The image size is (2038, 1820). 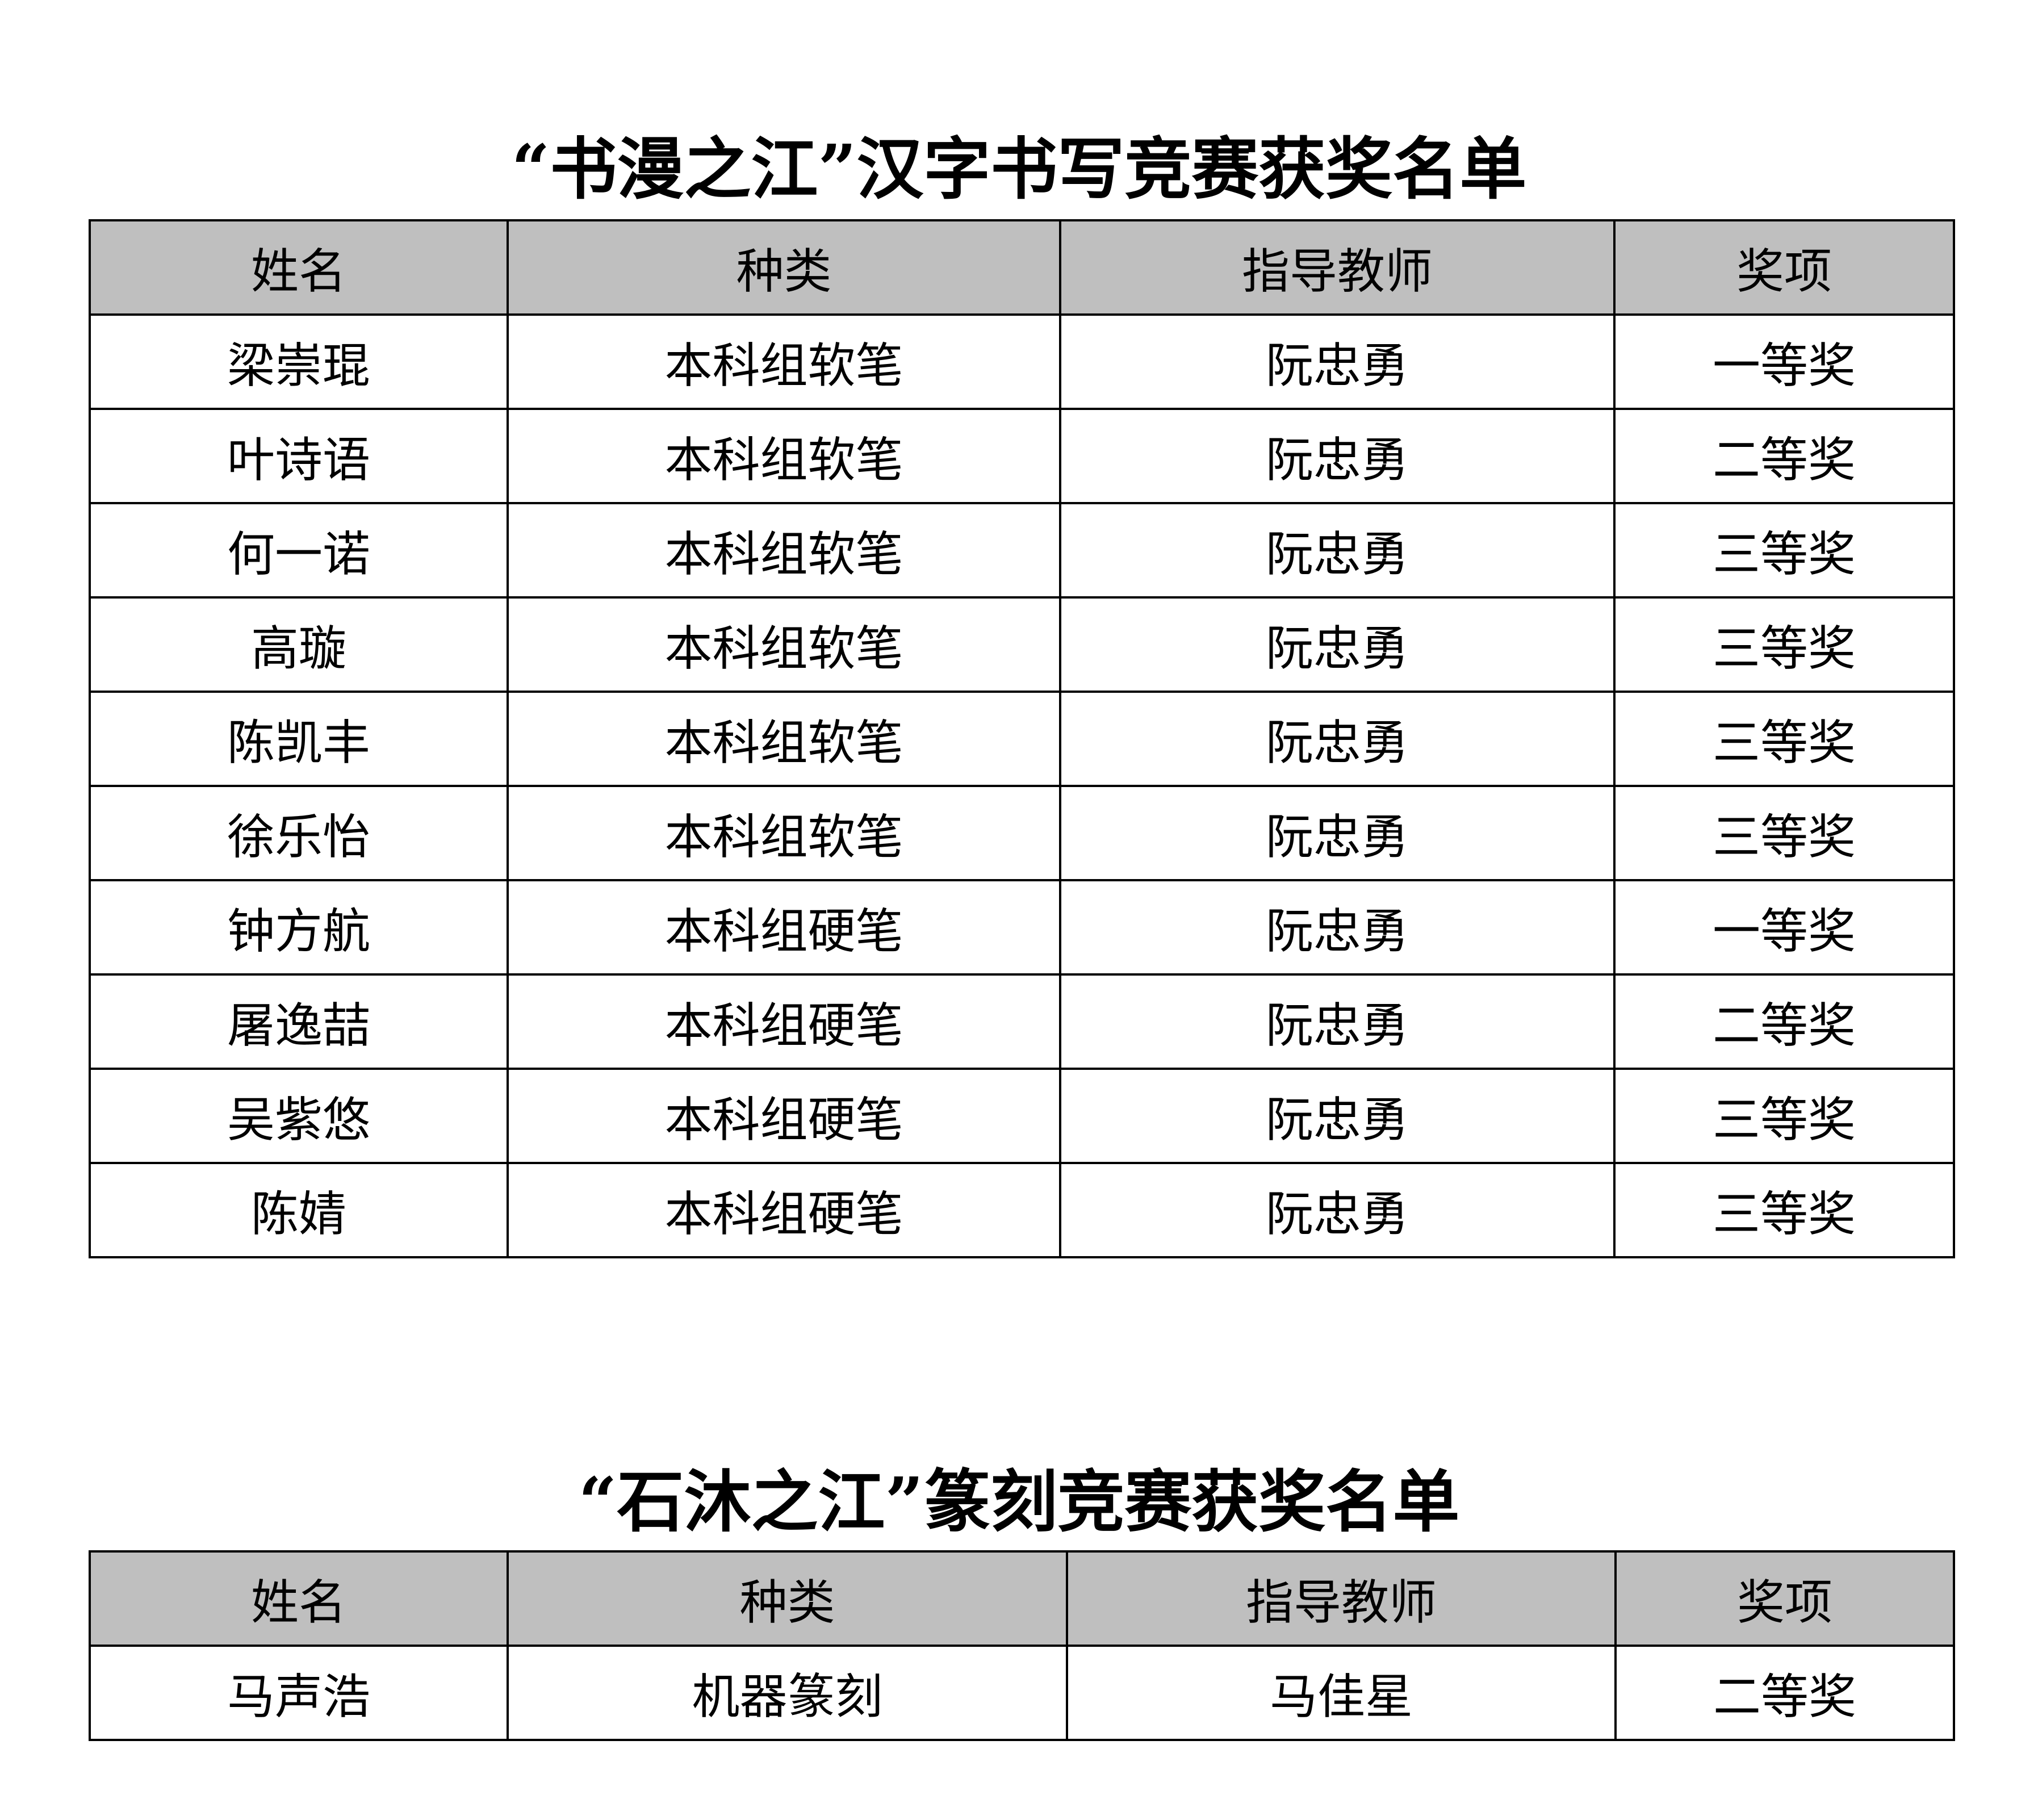 What do you see at coordinates (1019, 1502) in the screenshot?
I see `table2-title: “石沐之江”篆刻竞赛获奖名单` at bounding box center [1019, 1502].